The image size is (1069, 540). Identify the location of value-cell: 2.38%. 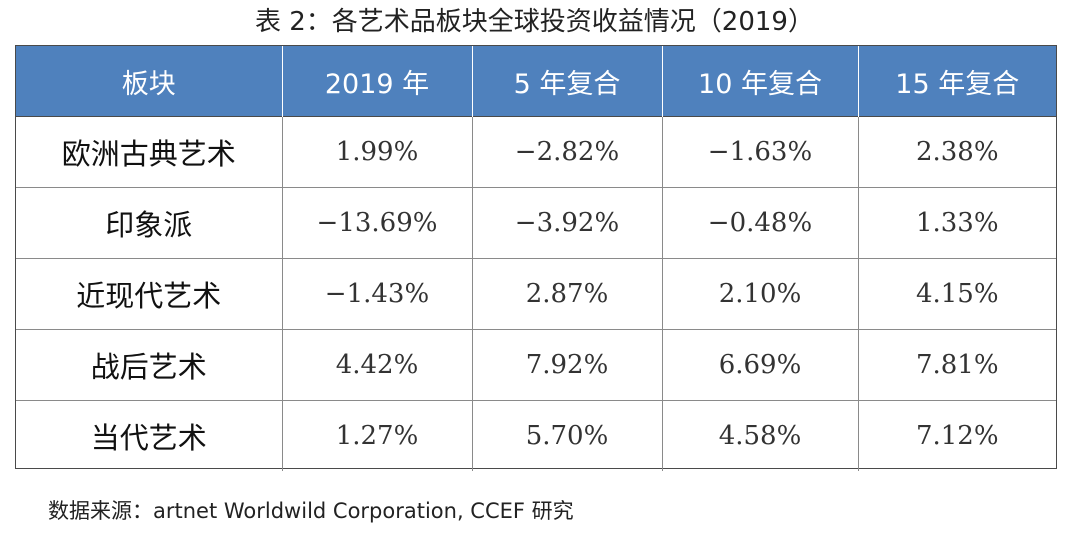
(956, 152).